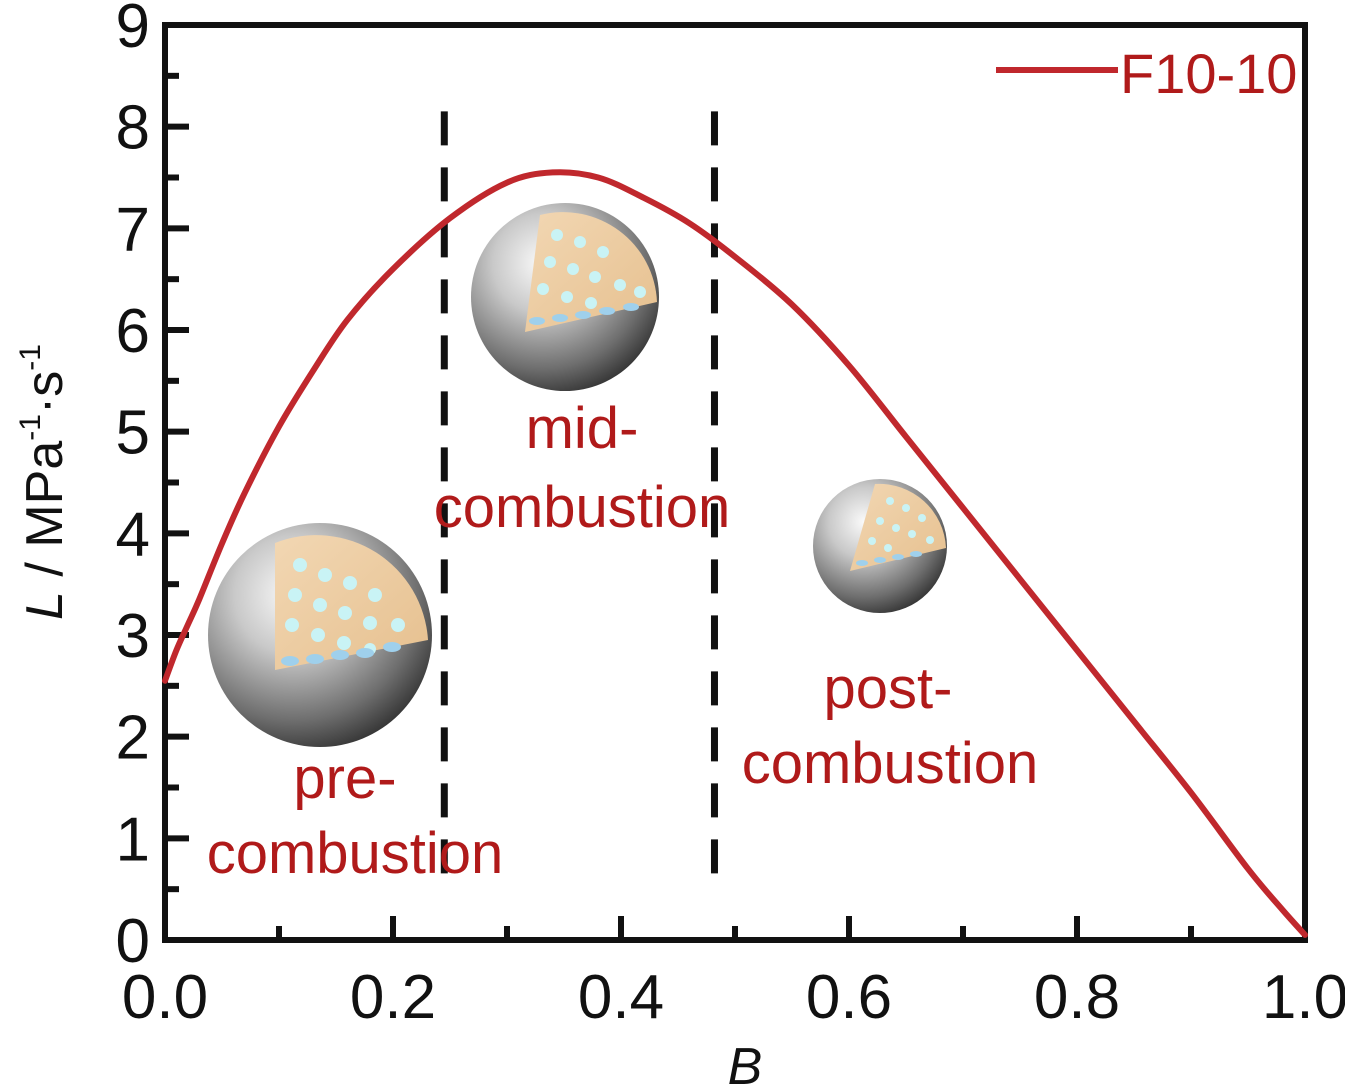  What do you see at coordinates (133, 331) in the screenshot?
I see `y-tick-label: 6` at bounding box center [133, 331].